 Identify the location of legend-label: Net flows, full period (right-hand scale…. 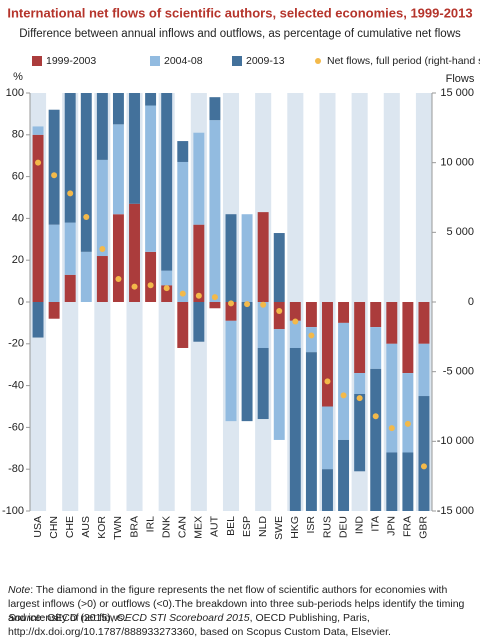
(403, 61).